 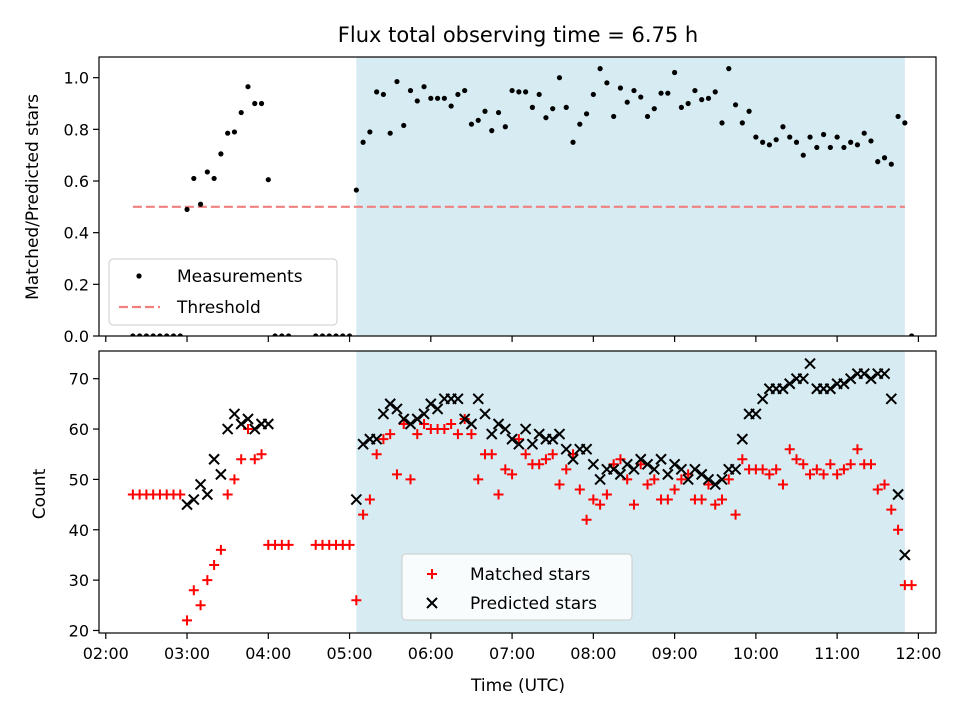 I want to click on x-tick-label: 06:00, so click(x=431, y=653).